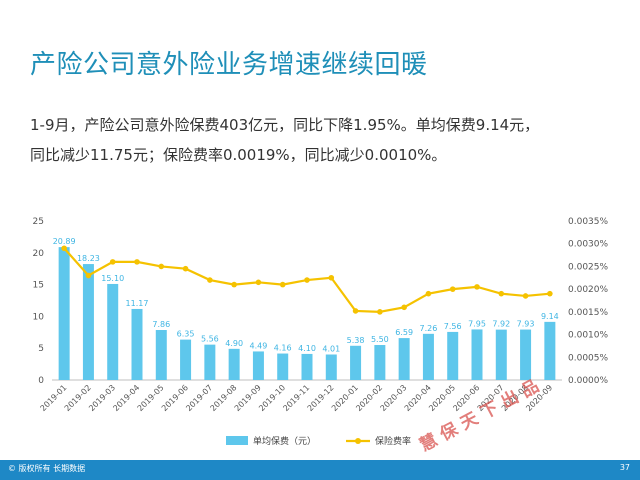 Image resolution: width=640 pixels, height=480 pixels. What do you see at coordinates (588, 222) in the screenshot?
I see `y-right-tick-label: 0.0035%` at bounding box center [588, 222].